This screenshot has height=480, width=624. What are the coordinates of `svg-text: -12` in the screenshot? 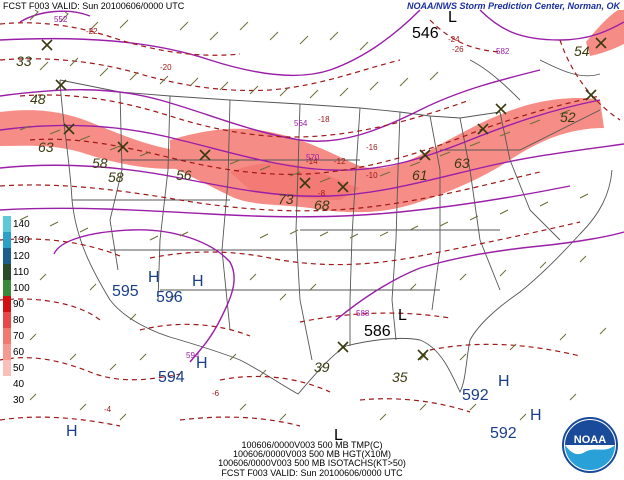 It's located at (340, 161).